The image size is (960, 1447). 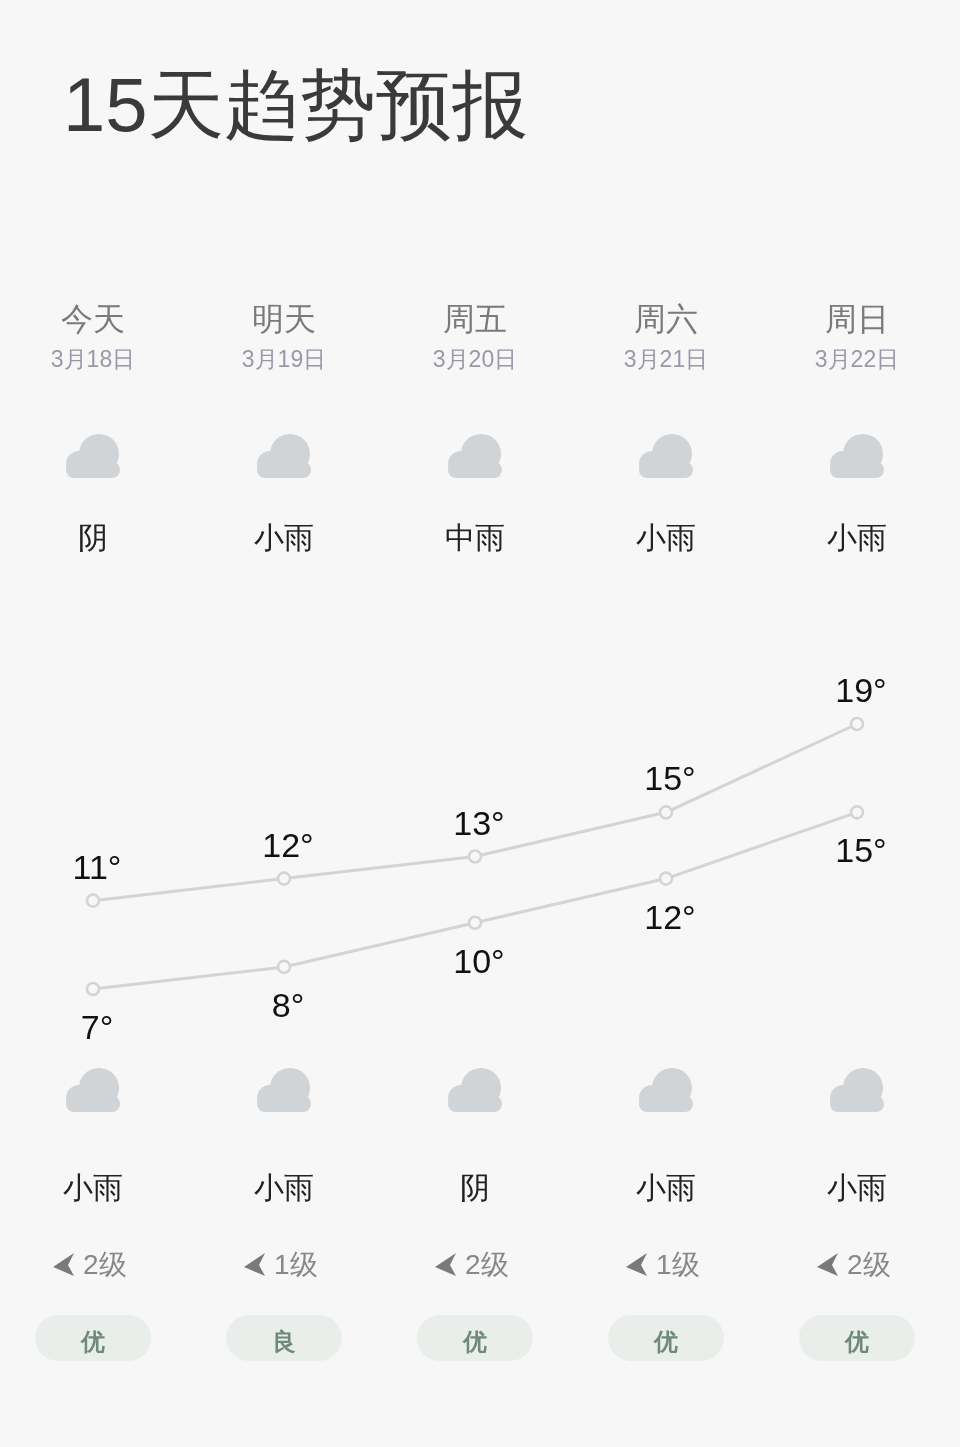 What do you see at coordinates (666, 336) in the screenshot?
I see `x-tick-label: 周六 3月21日` at bounding box center [666, 336].